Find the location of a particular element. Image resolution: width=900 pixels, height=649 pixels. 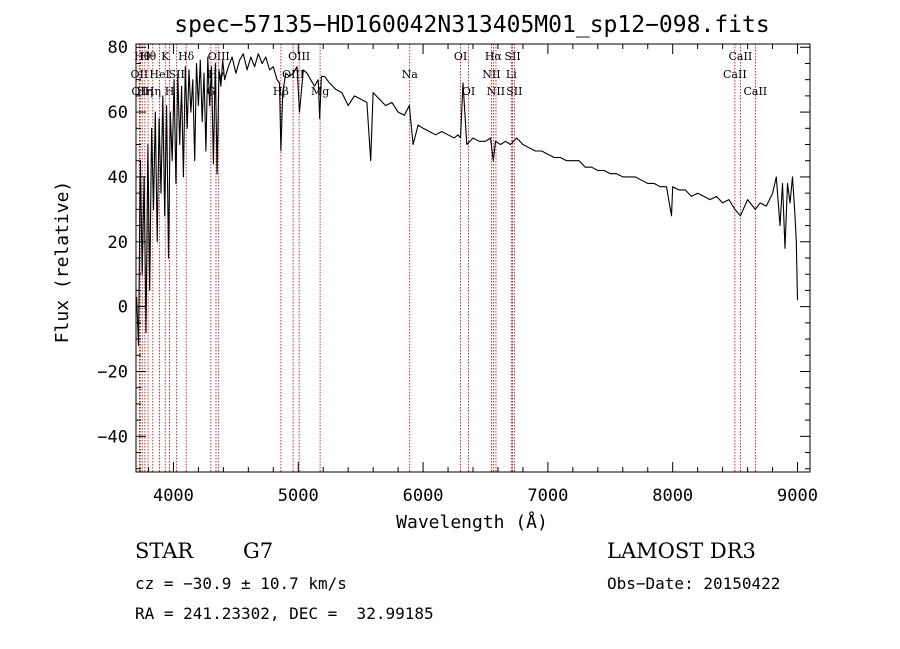

line-label-9: SII is located at coordinates (177, 74).